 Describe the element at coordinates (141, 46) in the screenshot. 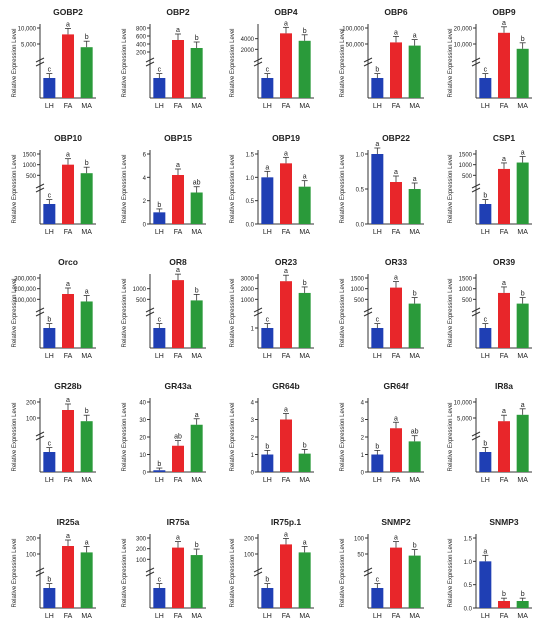

I see `y-tick-label: 400` at that location.